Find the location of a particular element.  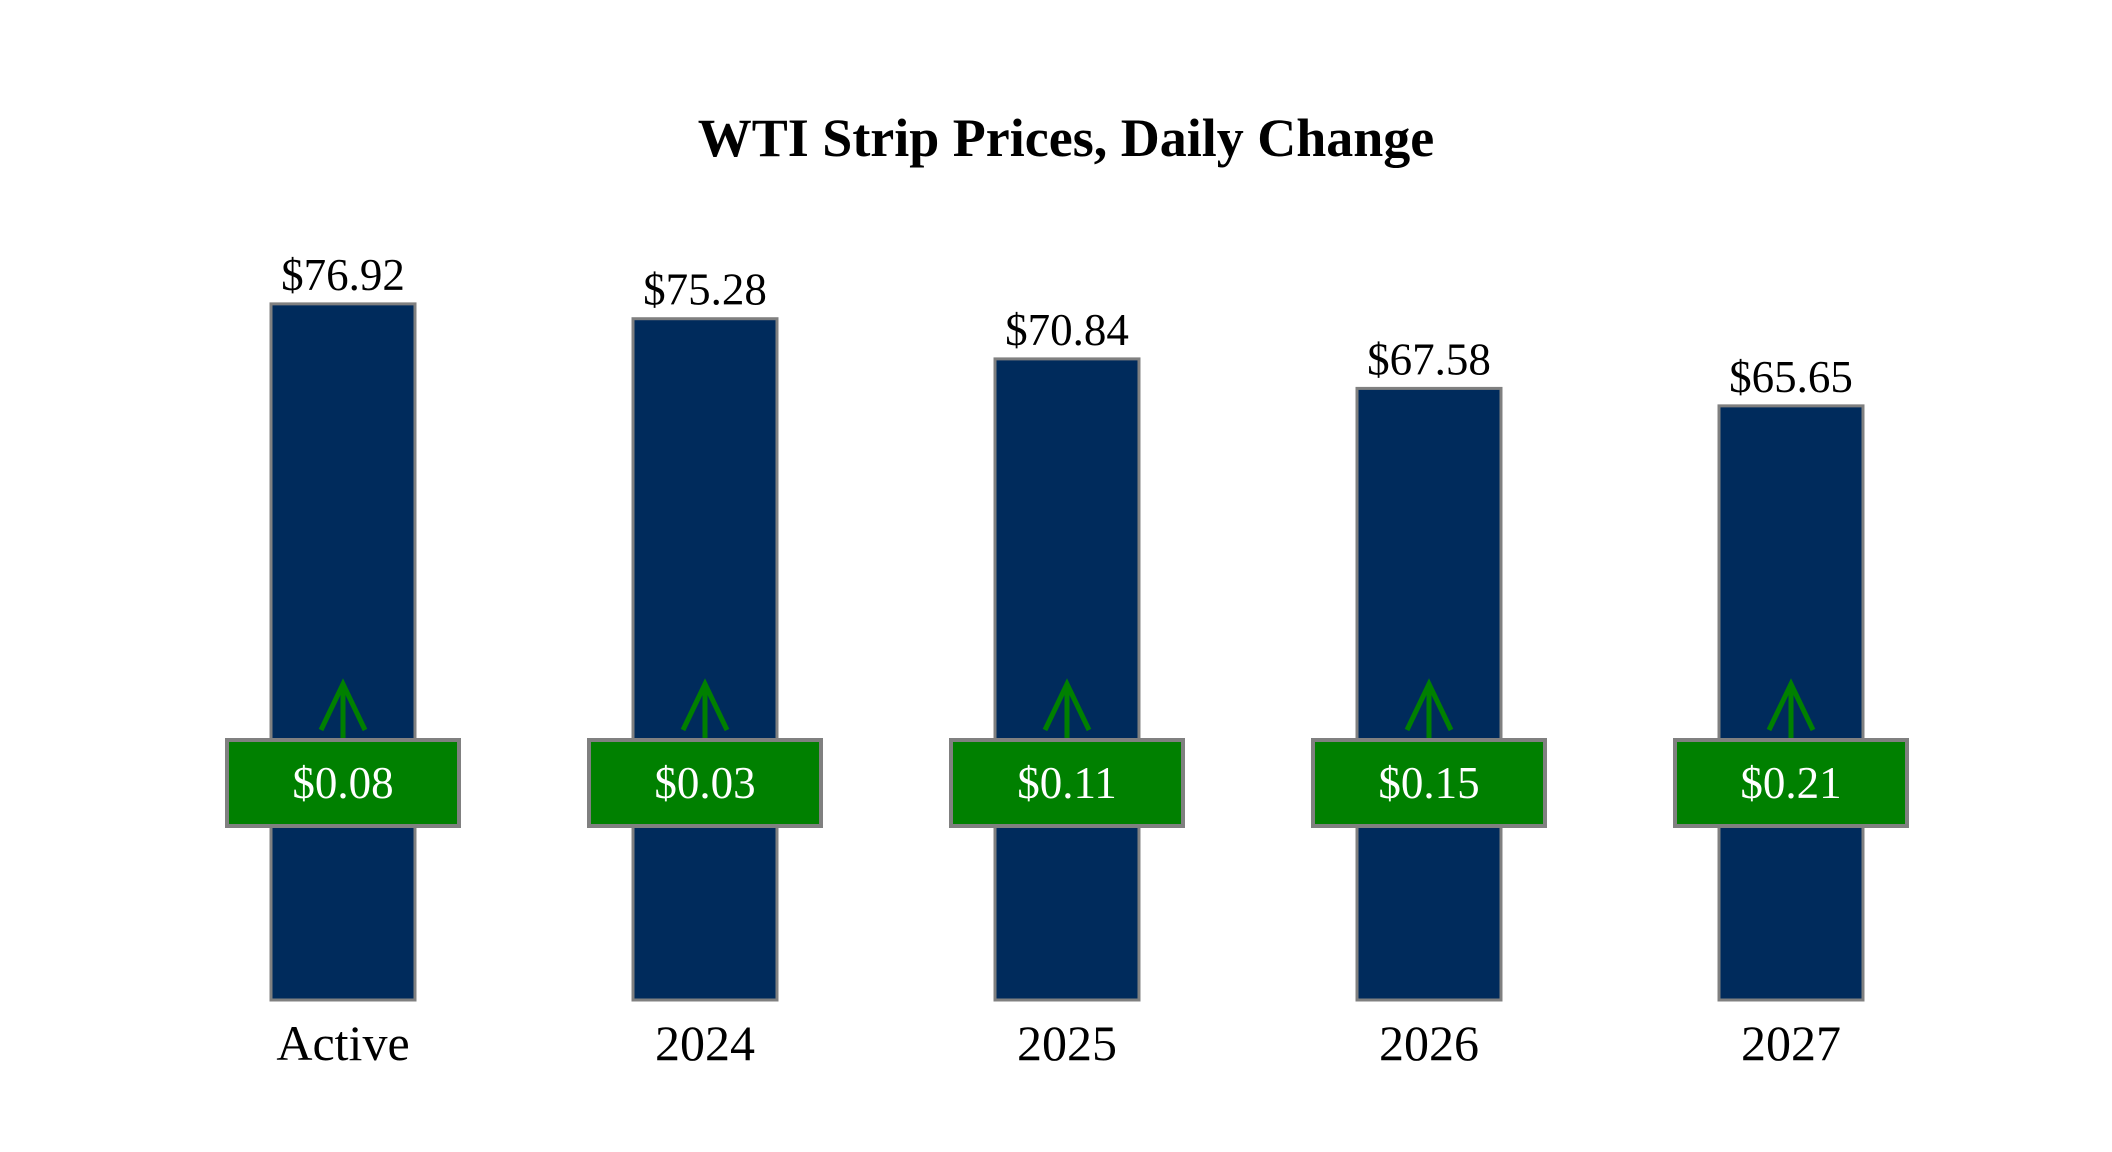

x-tick-label: 2025 is located at coordinates (1067, 1043).